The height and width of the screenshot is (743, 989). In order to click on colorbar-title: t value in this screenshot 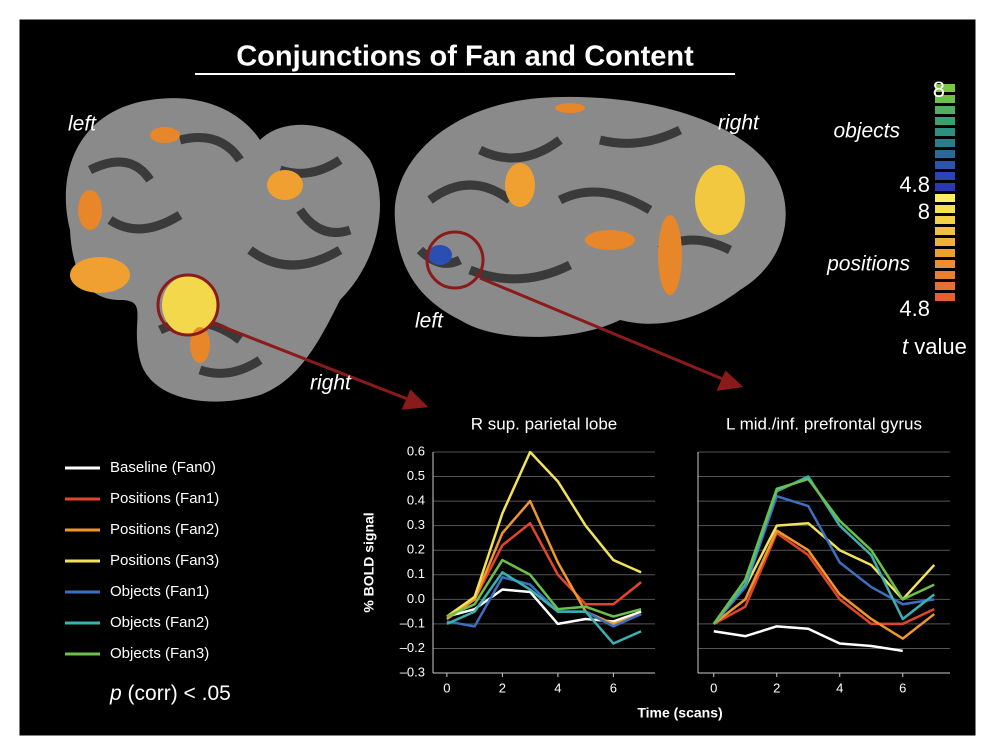, I will do `click(934, 346)`.